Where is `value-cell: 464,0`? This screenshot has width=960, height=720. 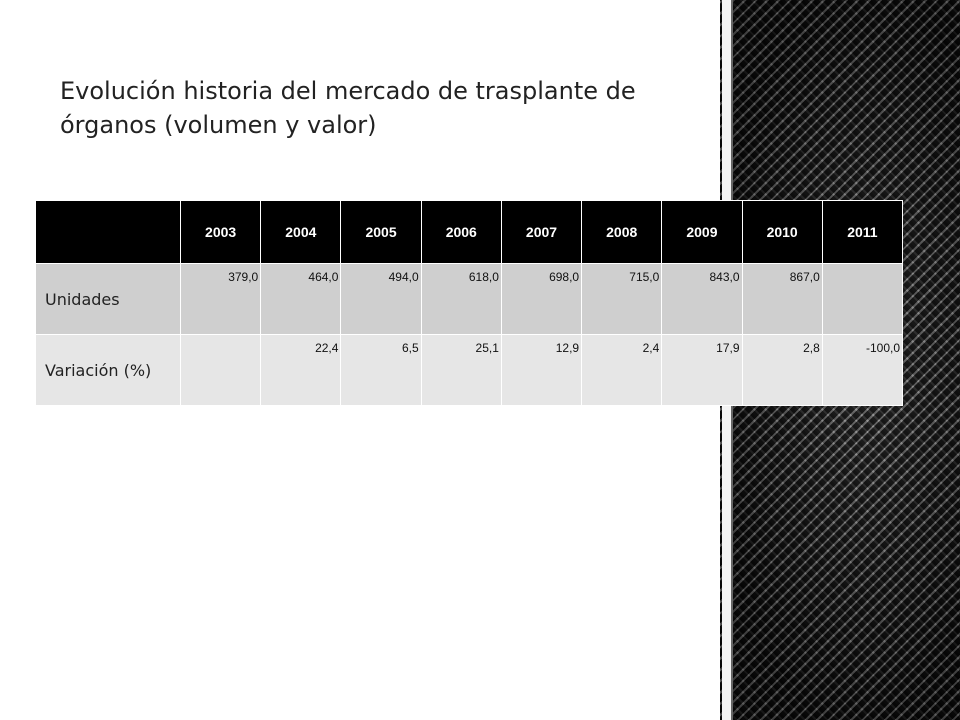
value-cell: 464,0 is located at coordinates (301, 299).